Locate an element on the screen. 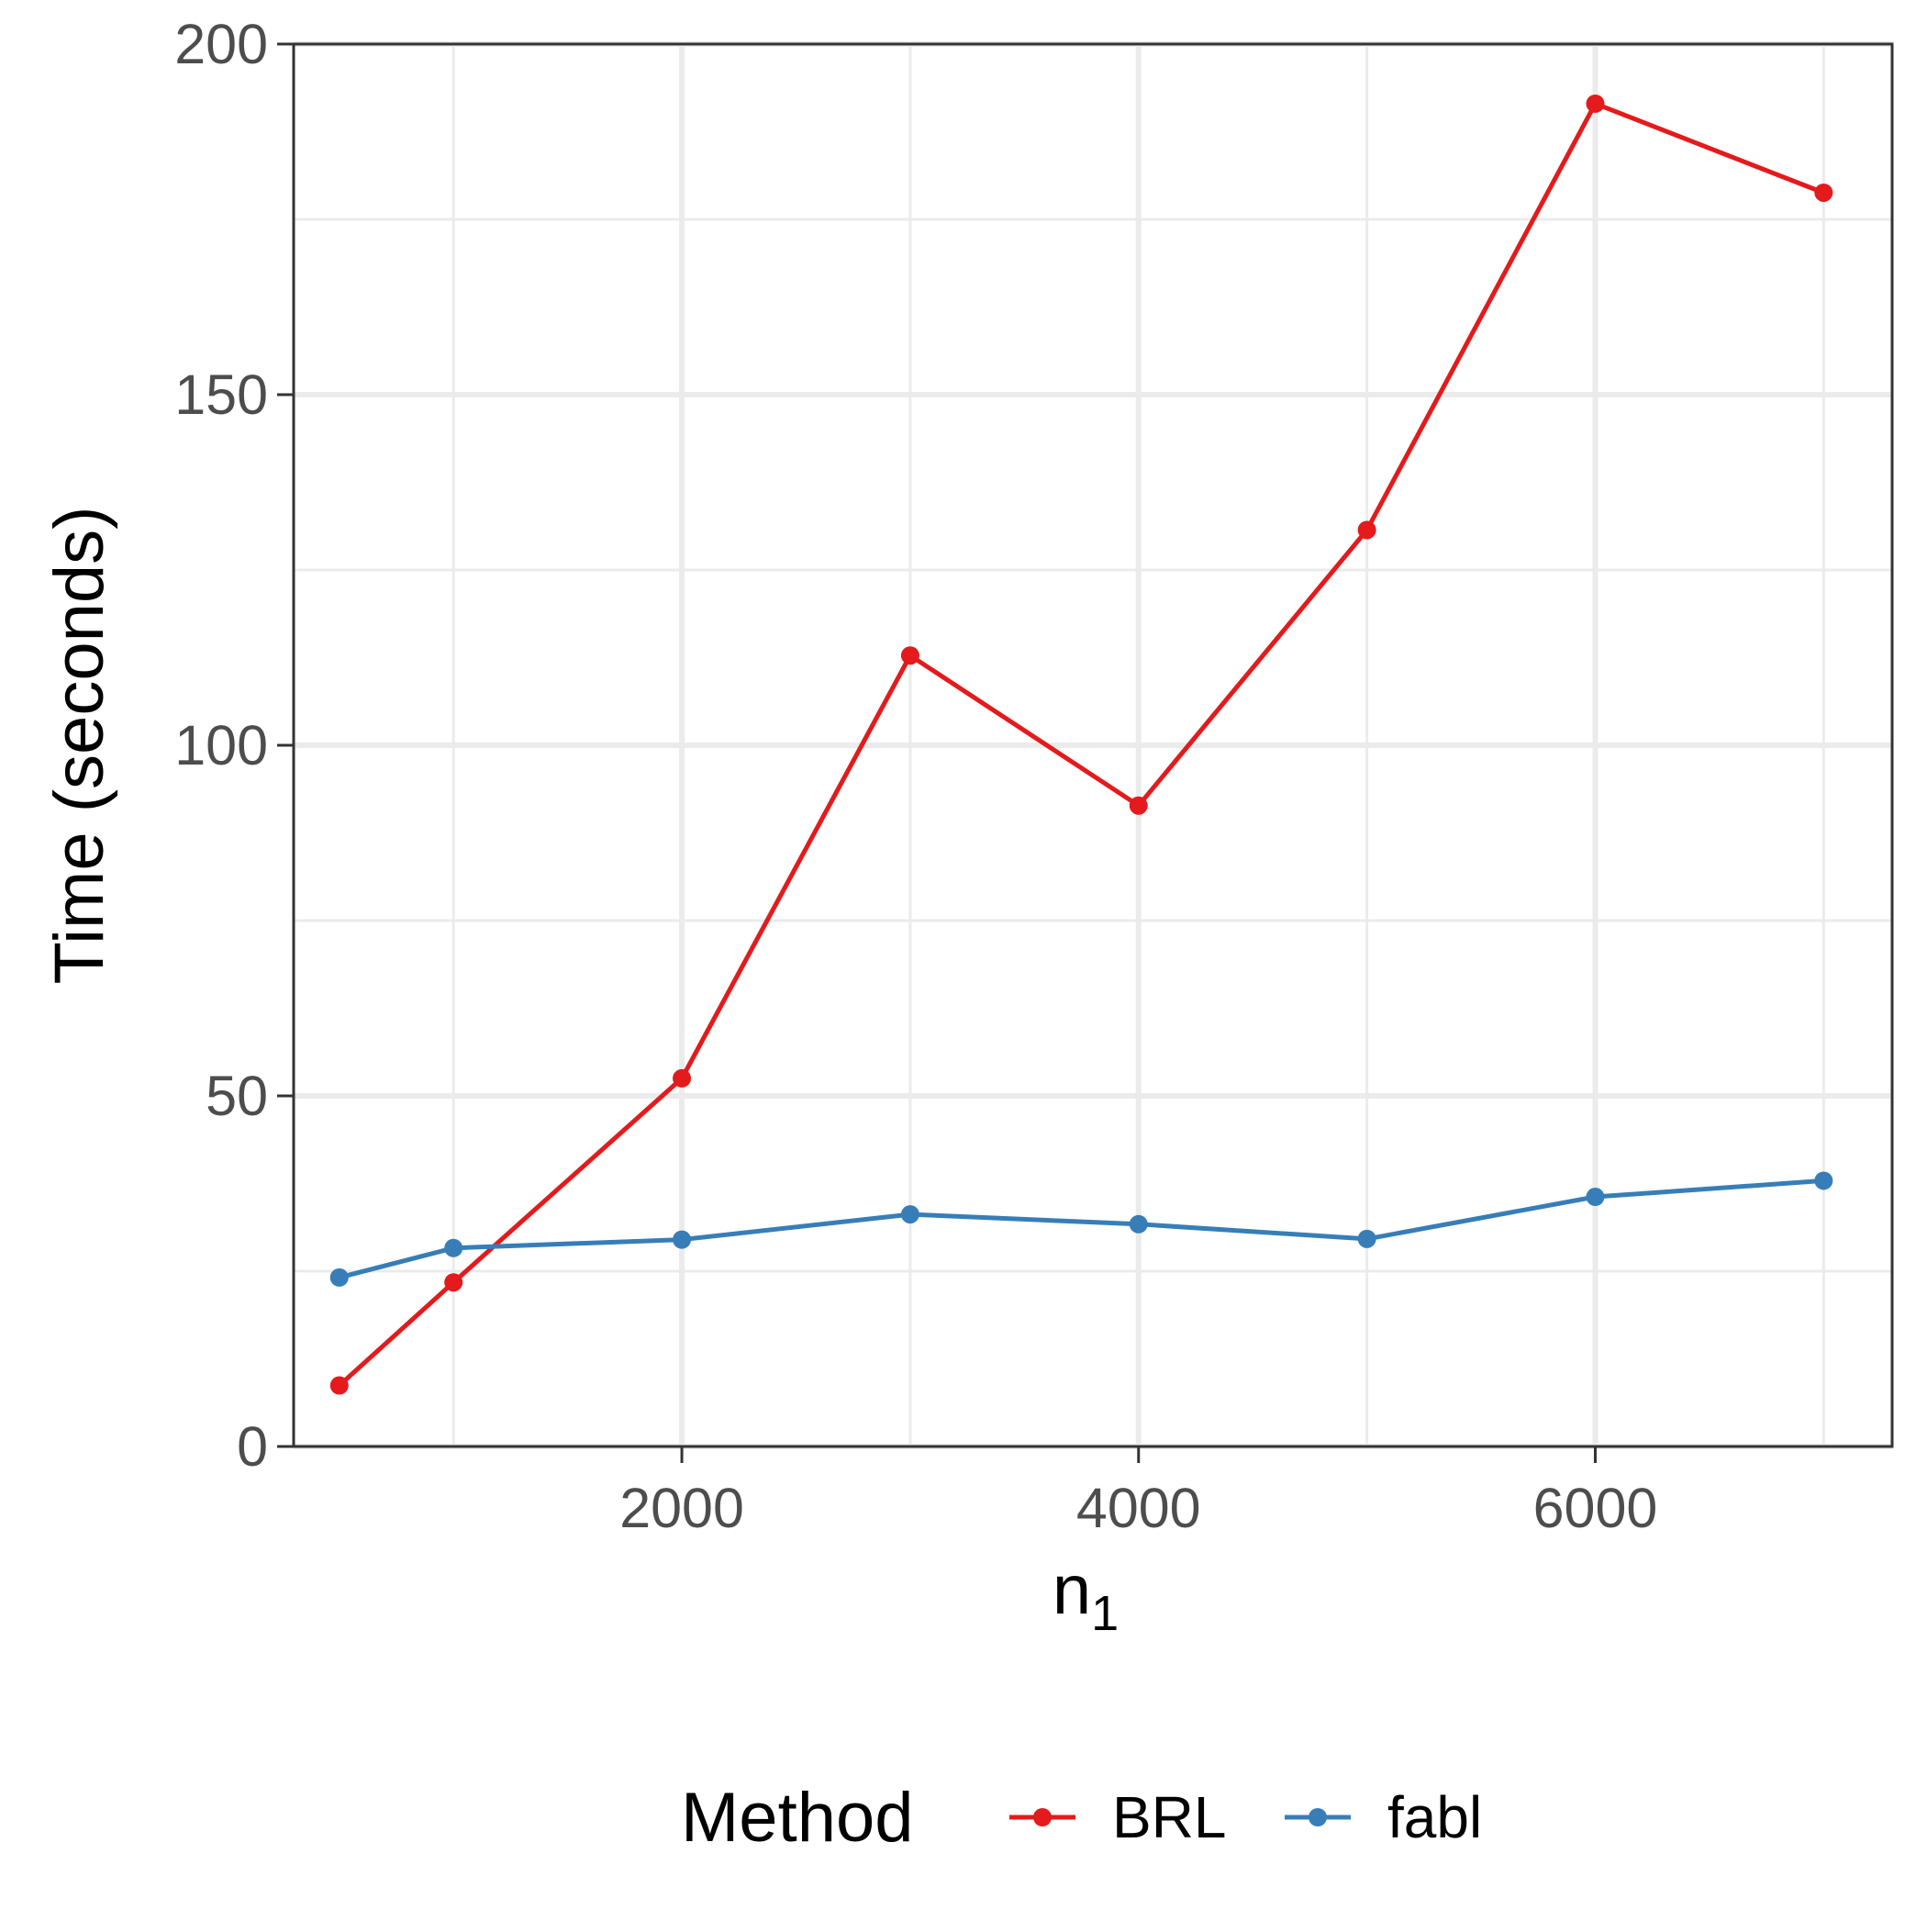  x-axis-title: n1 is located at coordinates (1086, 1596).